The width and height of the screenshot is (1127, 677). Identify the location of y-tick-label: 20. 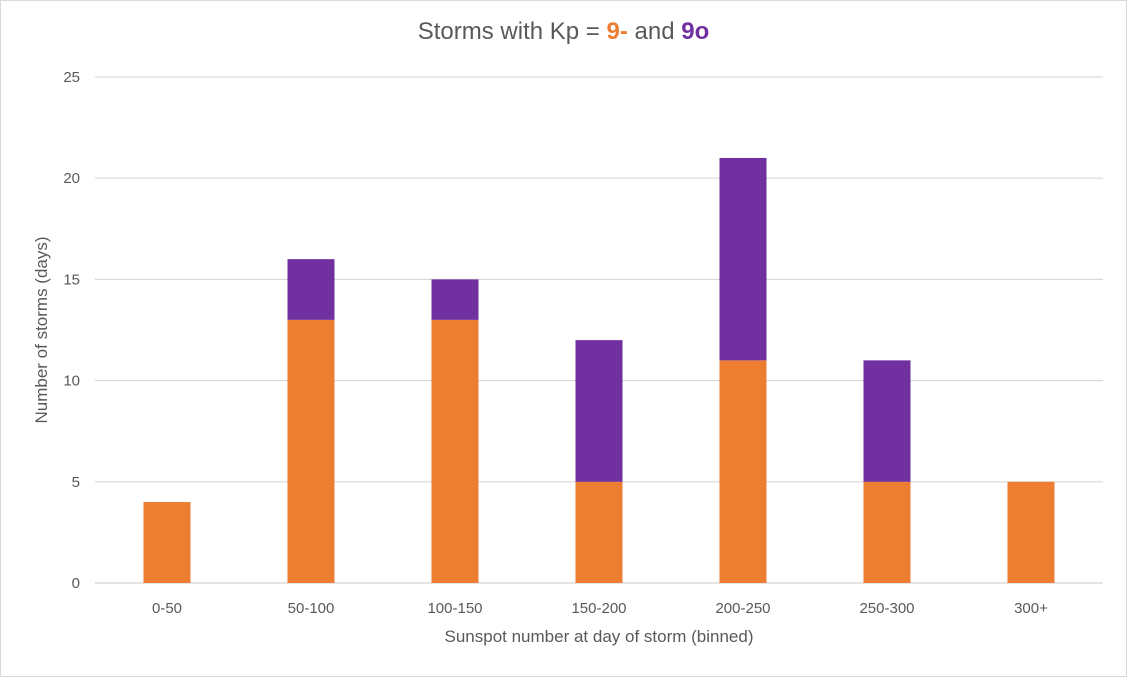
(71, 178).